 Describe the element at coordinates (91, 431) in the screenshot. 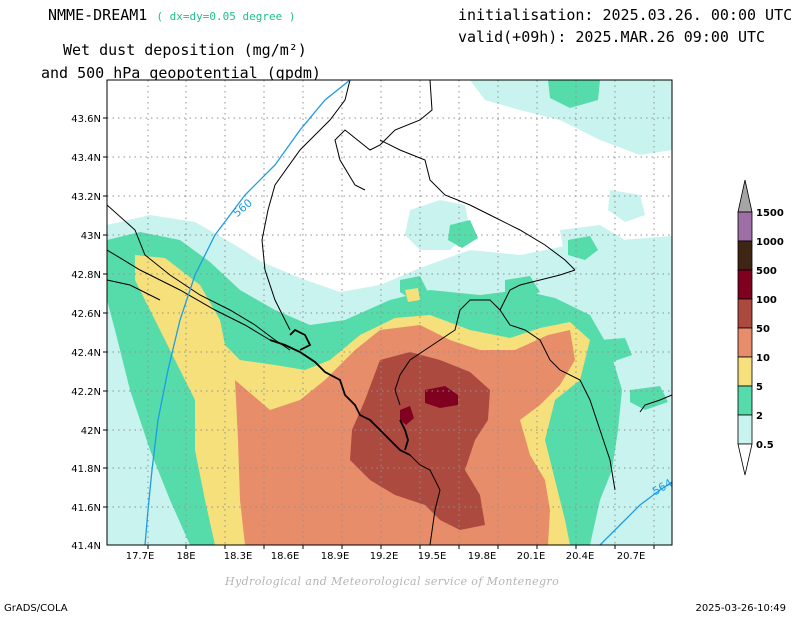

I see `lat-label: 42N` at that location.